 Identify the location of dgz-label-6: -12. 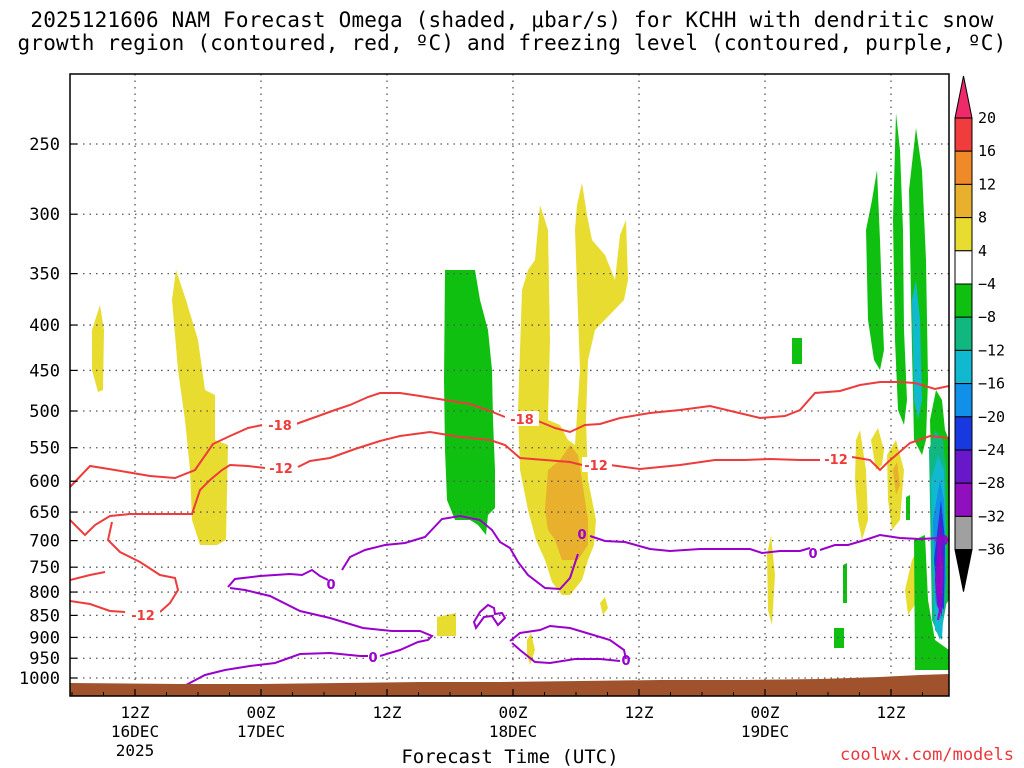
(143, 616).